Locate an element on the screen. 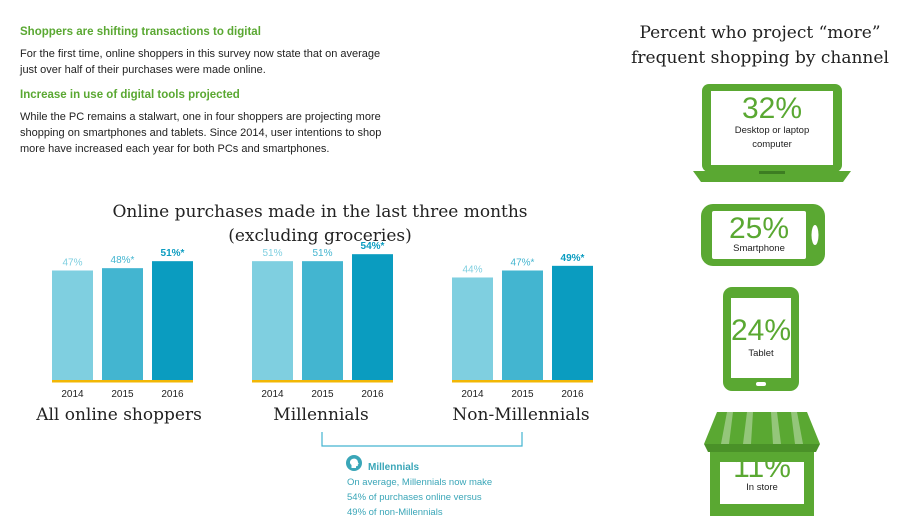 The width and height of the screenshot is (920, 528). smartphone-icon is located at coordinates (763, 235).